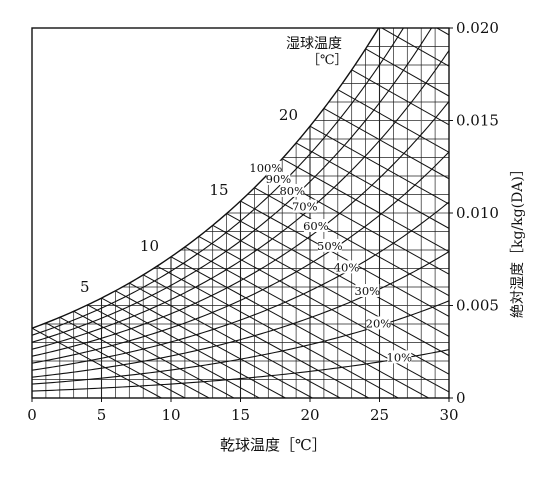  What do you see at coordinates (102, 415) in the screenshot?
I see `x-tick-label: 5` at bounding box center [102, 415].